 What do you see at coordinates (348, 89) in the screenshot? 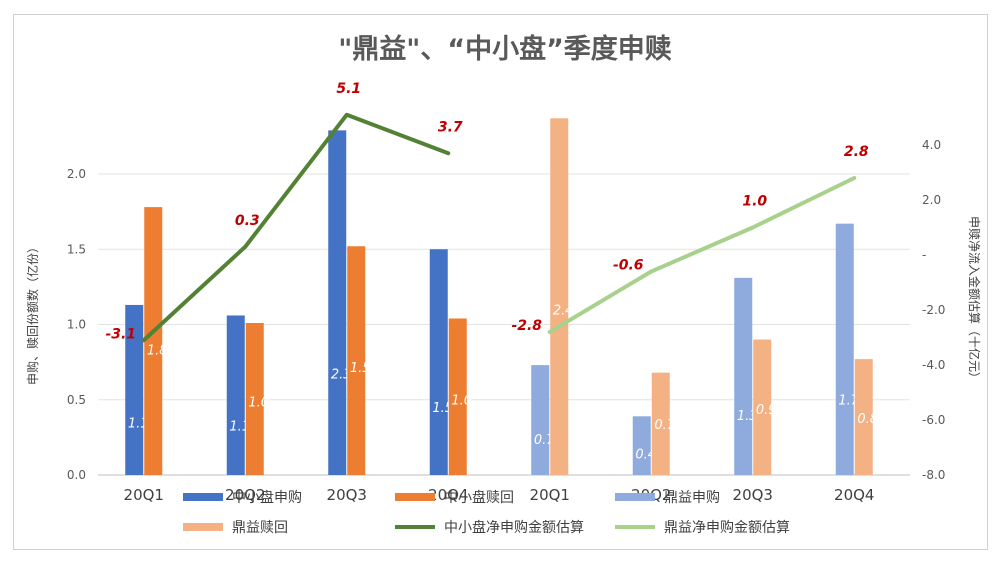
I see `line-data-label: 5.1` at bounding box center [348, 89].